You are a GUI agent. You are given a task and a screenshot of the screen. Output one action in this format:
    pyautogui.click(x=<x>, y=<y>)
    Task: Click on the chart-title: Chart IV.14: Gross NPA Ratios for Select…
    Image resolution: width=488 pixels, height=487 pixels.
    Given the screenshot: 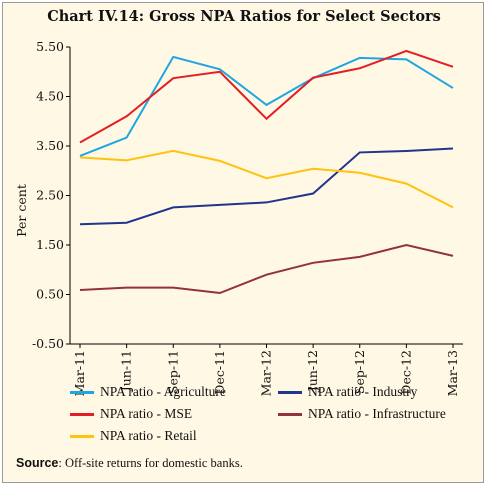 What is the action you would take?
    pyautogui.click(x=244, y=16)
    